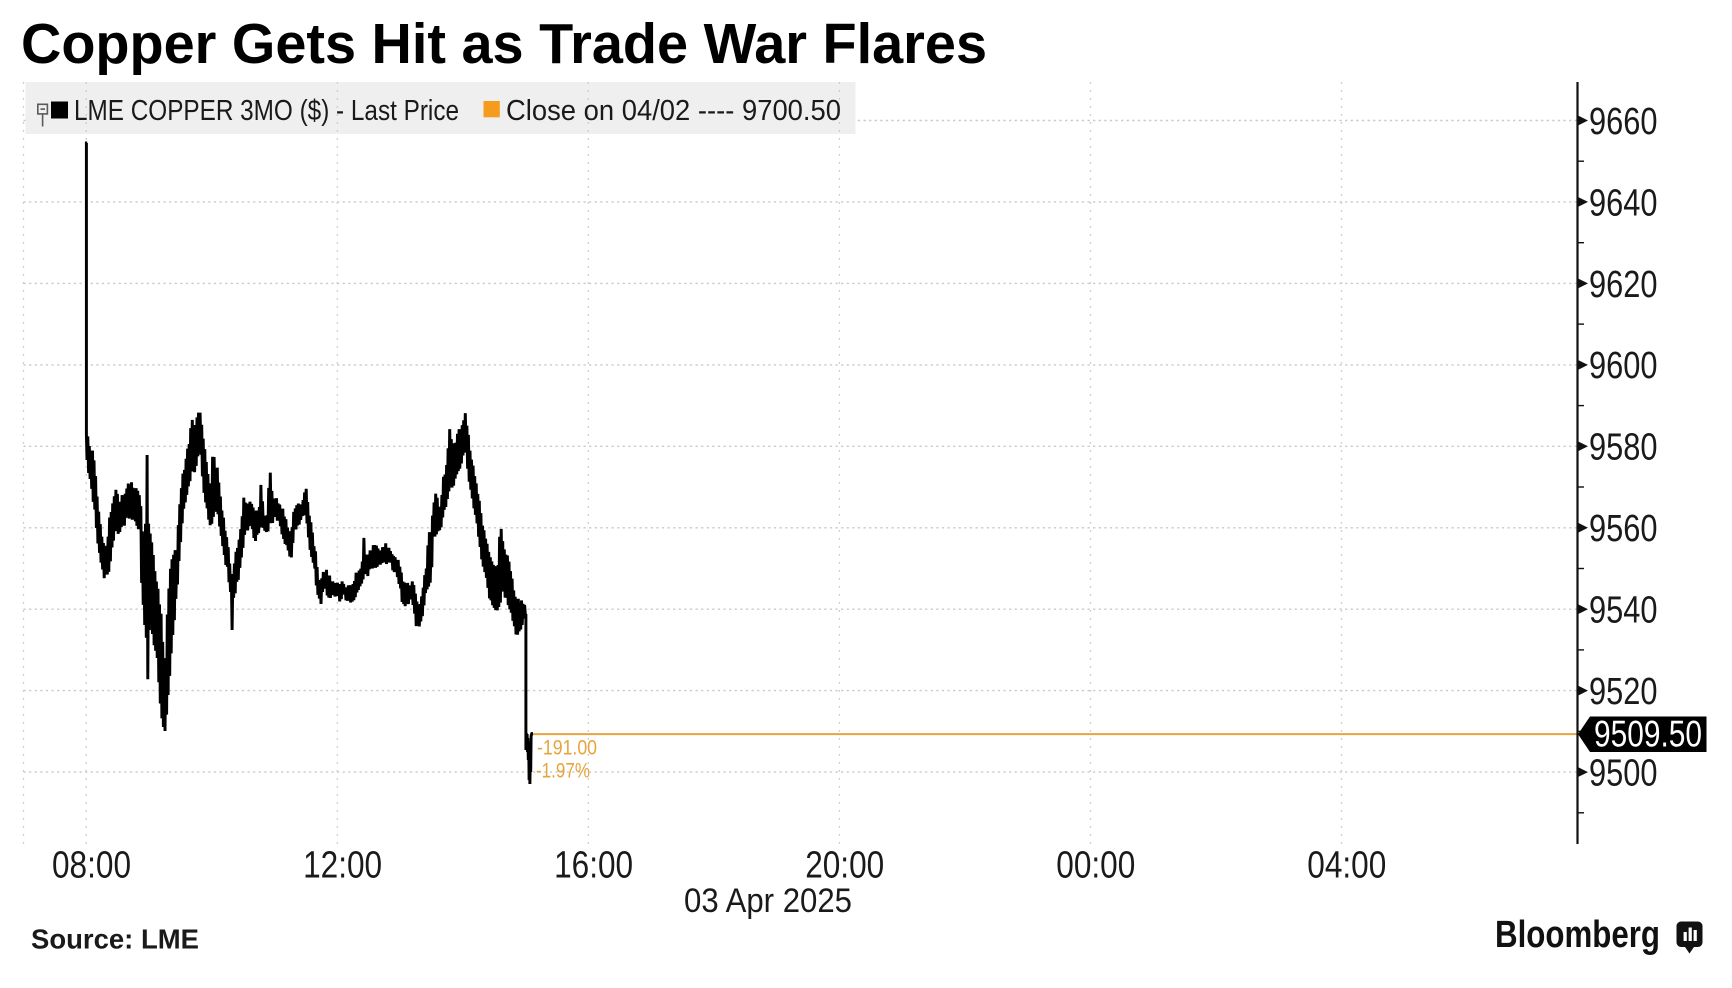 This screenshot has height=988, width=1732. What do you see at coordinates (673, 111) in the screenshot?
I see `svg-text: Close on 04/02 ---- 9700.50` at bounding box center [673, 111].